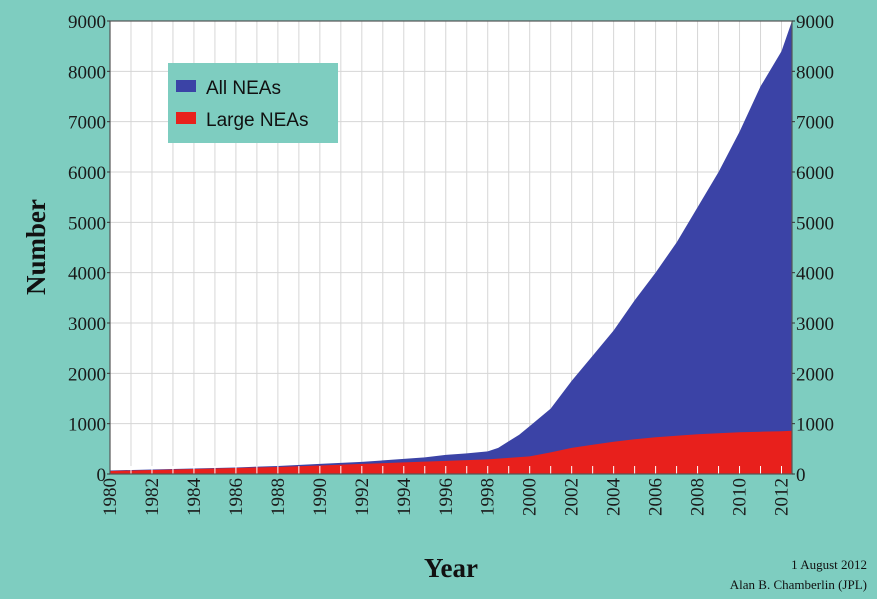  Describe the element at coordinates (87, 123) in the screenshot. I see `y-tick-left-7000: 7000` at that location.